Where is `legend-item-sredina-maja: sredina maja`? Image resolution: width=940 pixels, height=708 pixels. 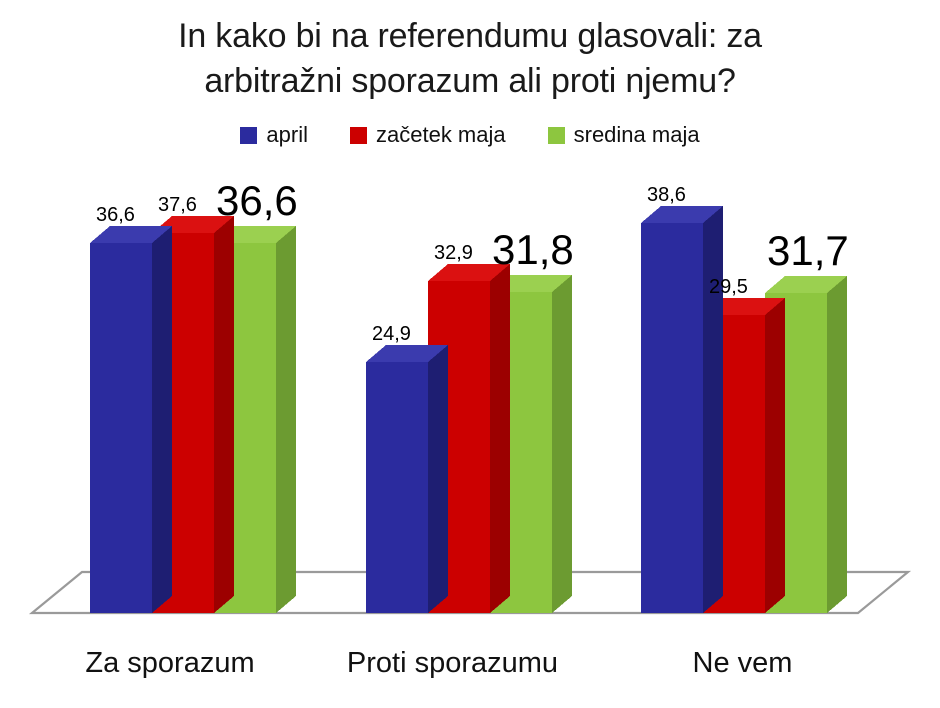
legend-item-sredina-maja: sredina maja is located at coordinates (623, 134).